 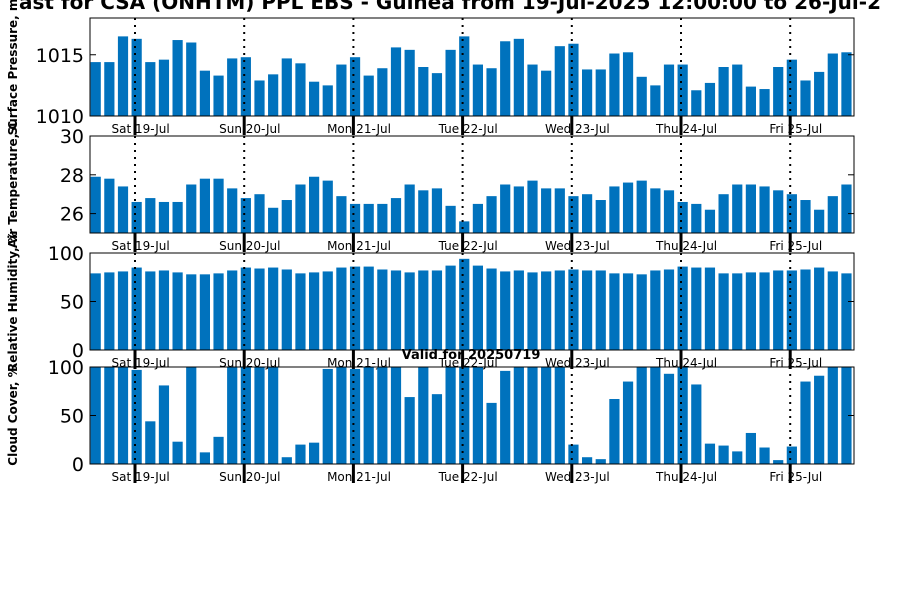 I want to click on x-tick-label: Thu 24-Jul, so click(x=686, y=477).